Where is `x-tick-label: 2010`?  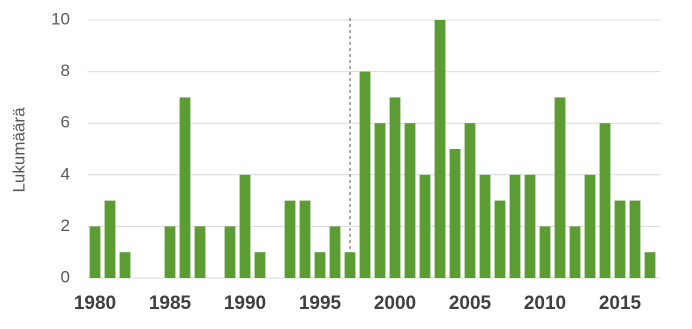
x-tick-label: 2010 is located at coordinates (545, 303).